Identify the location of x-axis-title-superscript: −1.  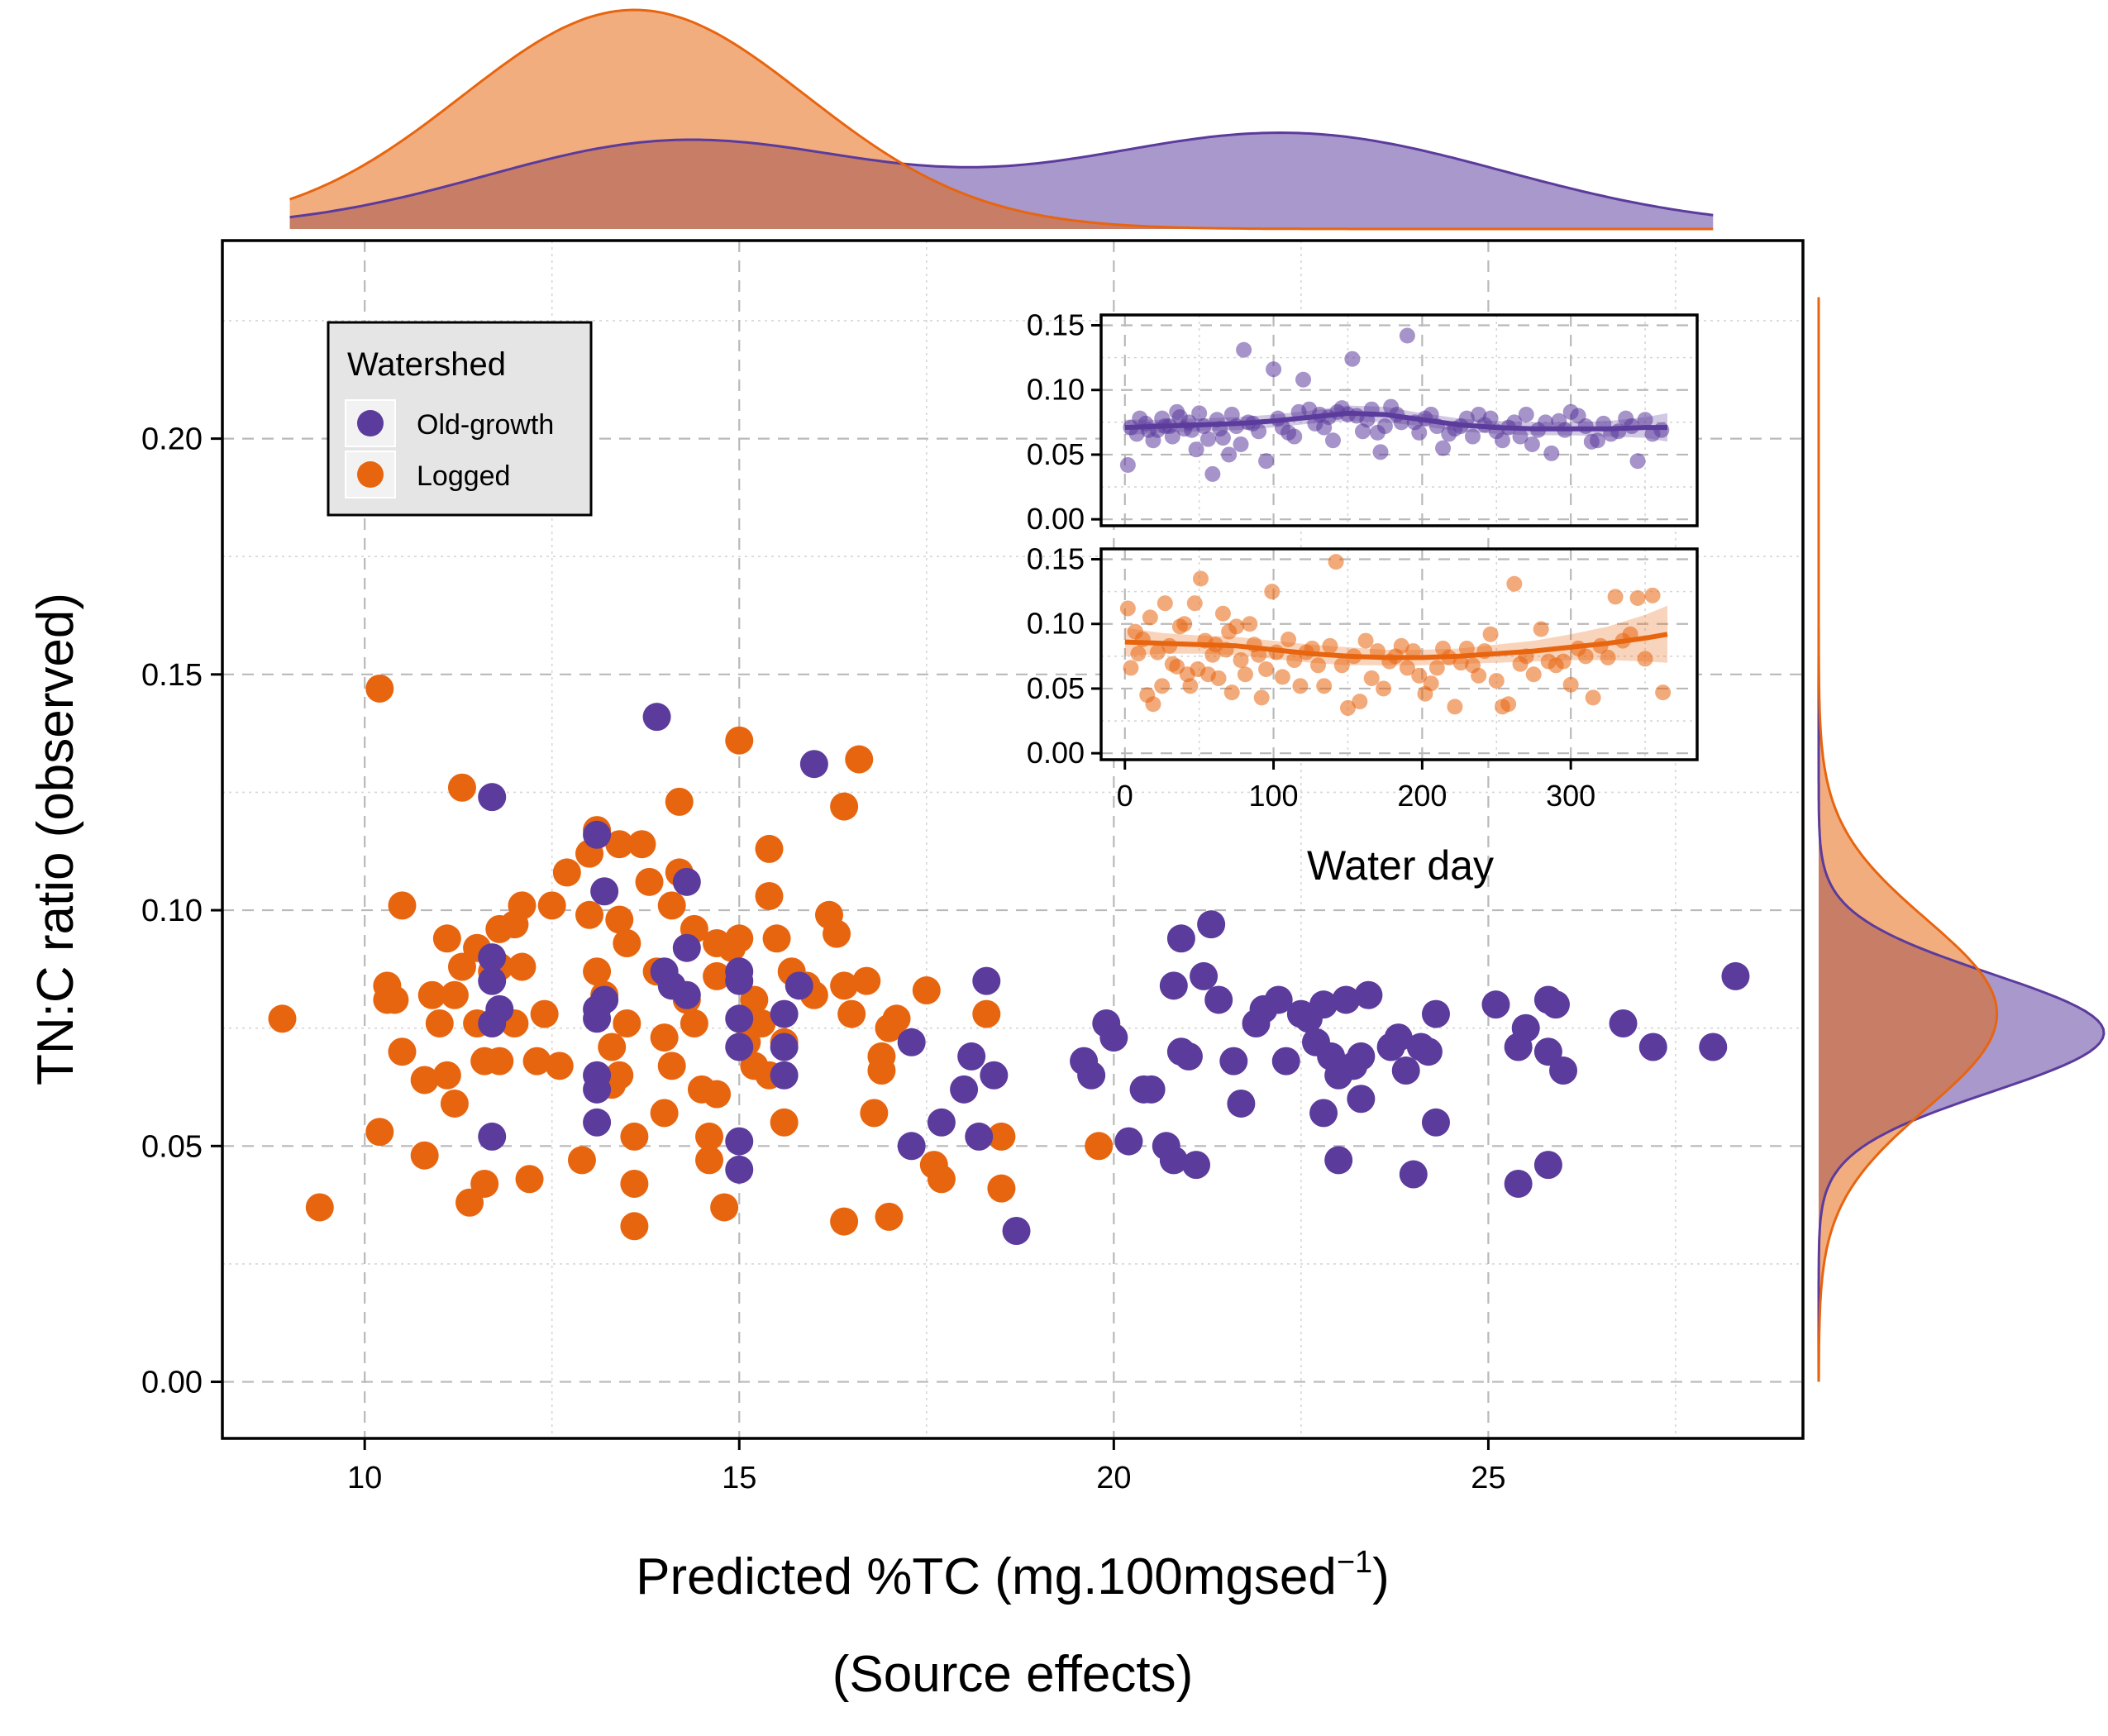
(1354, 1562).